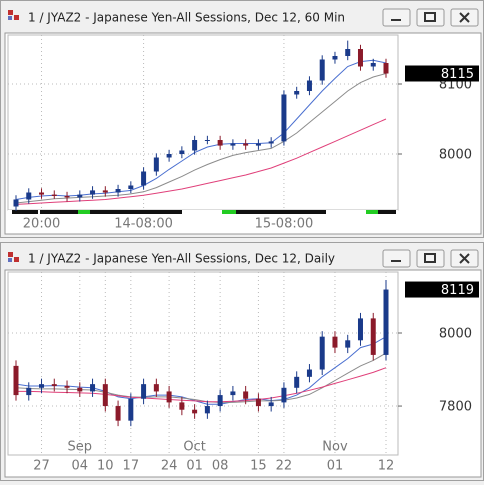 This screenshot has width=484, height=485. I want to click on x-tick-label: 24, so click(169, 466).